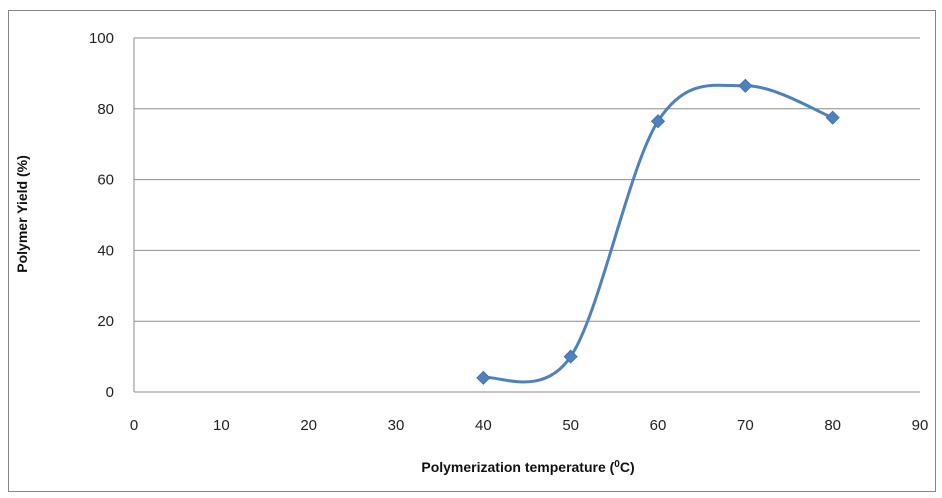 This screenshot has width=942, height=498. What do you see at coordinates (105, 321) in the screenshot?
I see `y-tick-label: 20` at bounding box center [105, 321].